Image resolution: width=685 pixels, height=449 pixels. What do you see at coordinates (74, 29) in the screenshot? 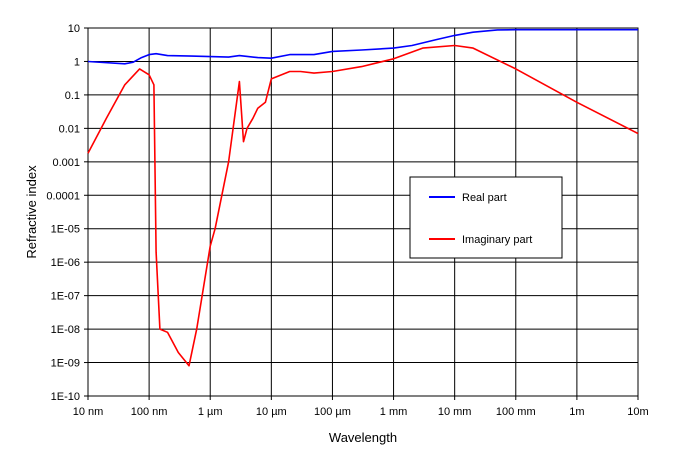
I see `y-tick-label: 10` at bounding box center [74, 29].